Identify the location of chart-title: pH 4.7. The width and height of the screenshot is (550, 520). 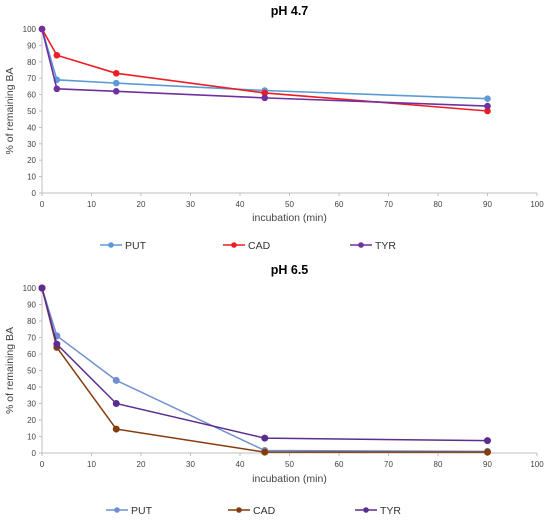
(290, 11).